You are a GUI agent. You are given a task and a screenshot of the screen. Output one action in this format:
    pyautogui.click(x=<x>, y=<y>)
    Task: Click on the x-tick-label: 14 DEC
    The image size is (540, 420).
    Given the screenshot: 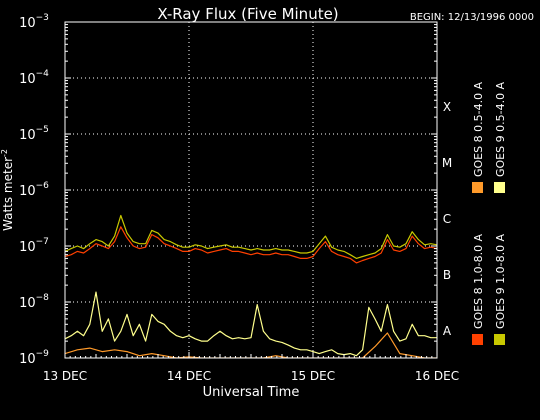 What is the action you would take?
    pyautogui.click(x=189, y=376)
    